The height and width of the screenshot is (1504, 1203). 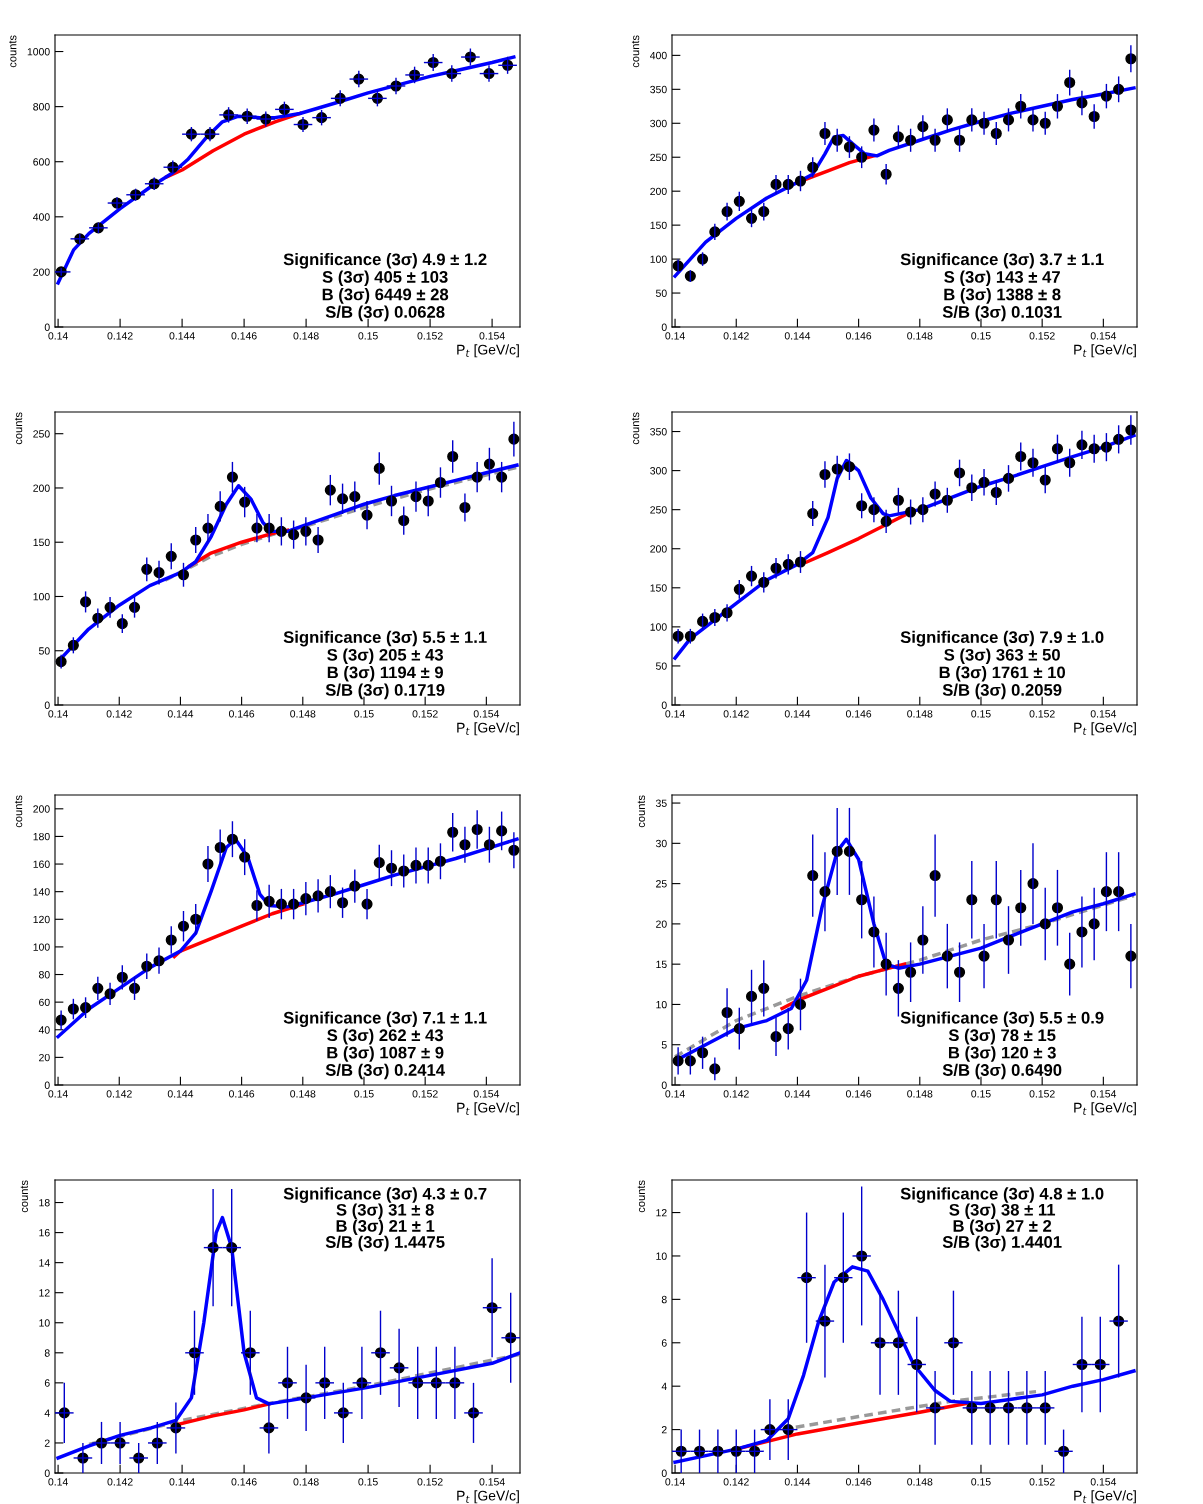 I want to click on y-tick-label: 80, so click(x=44, y=975).